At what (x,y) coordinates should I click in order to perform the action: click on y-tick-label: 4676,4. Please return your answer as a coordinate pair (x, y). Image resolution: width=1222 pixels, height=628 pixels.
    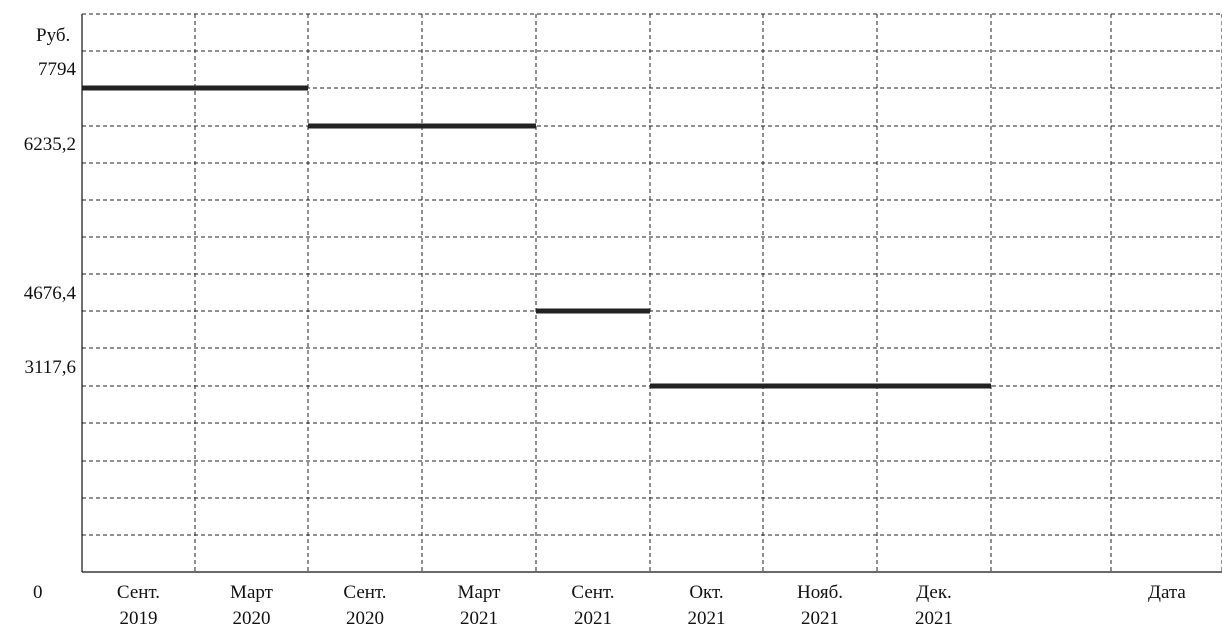
    Looking at the image, I should click on (50, 293).